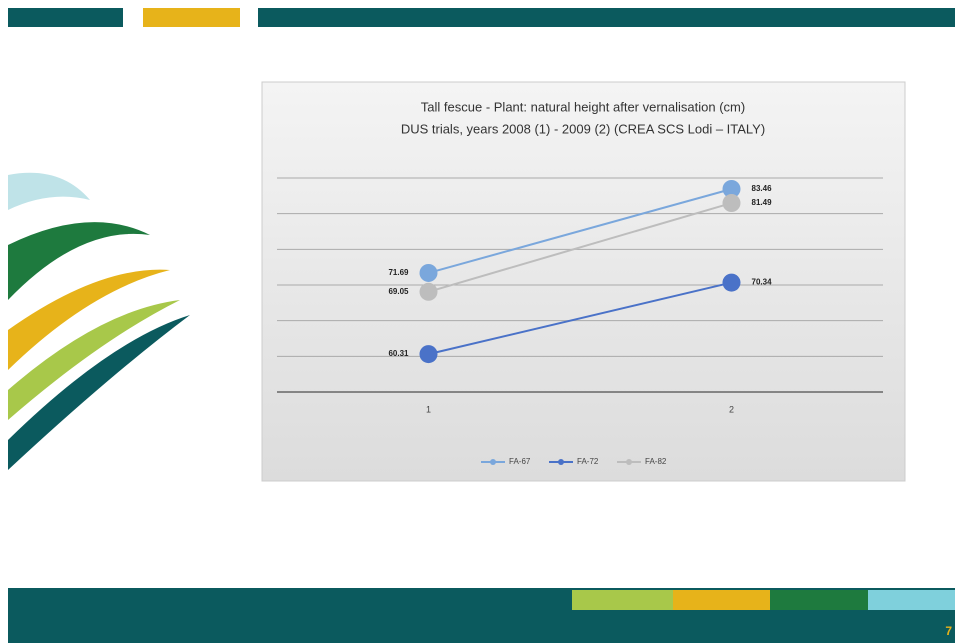 The height and width of the screenshot is (643, 963). What do you see at coordinates (99, 321) in the screenshot?
I see `swoosh-decoration` at bounding box center [99, 321].